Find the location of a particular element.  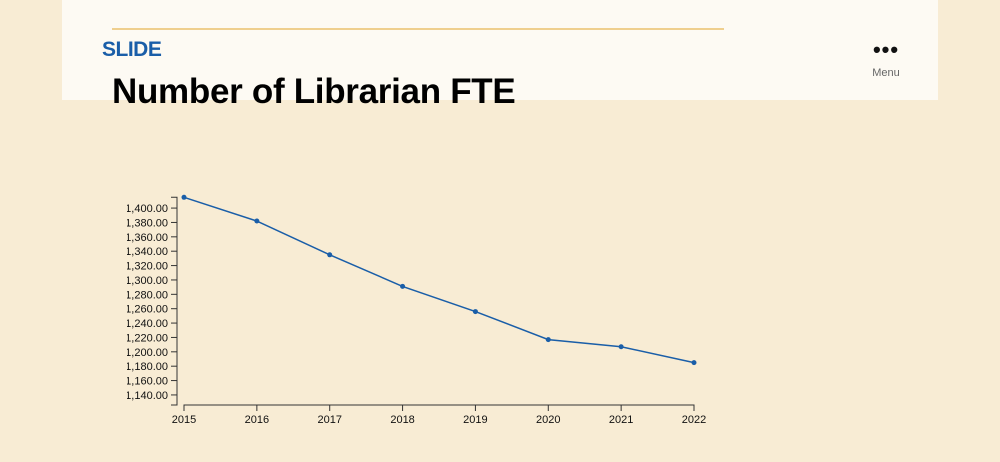

y-tick-label: 1,280.00 is located at coordinates (146, 295).